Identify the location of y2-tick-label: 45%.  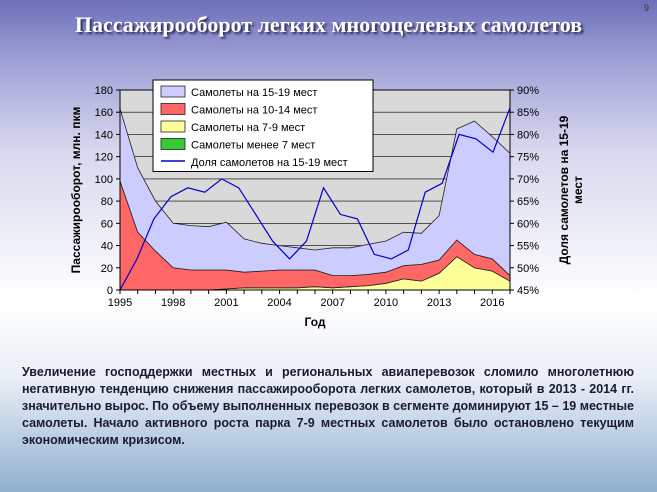
(528, 291).